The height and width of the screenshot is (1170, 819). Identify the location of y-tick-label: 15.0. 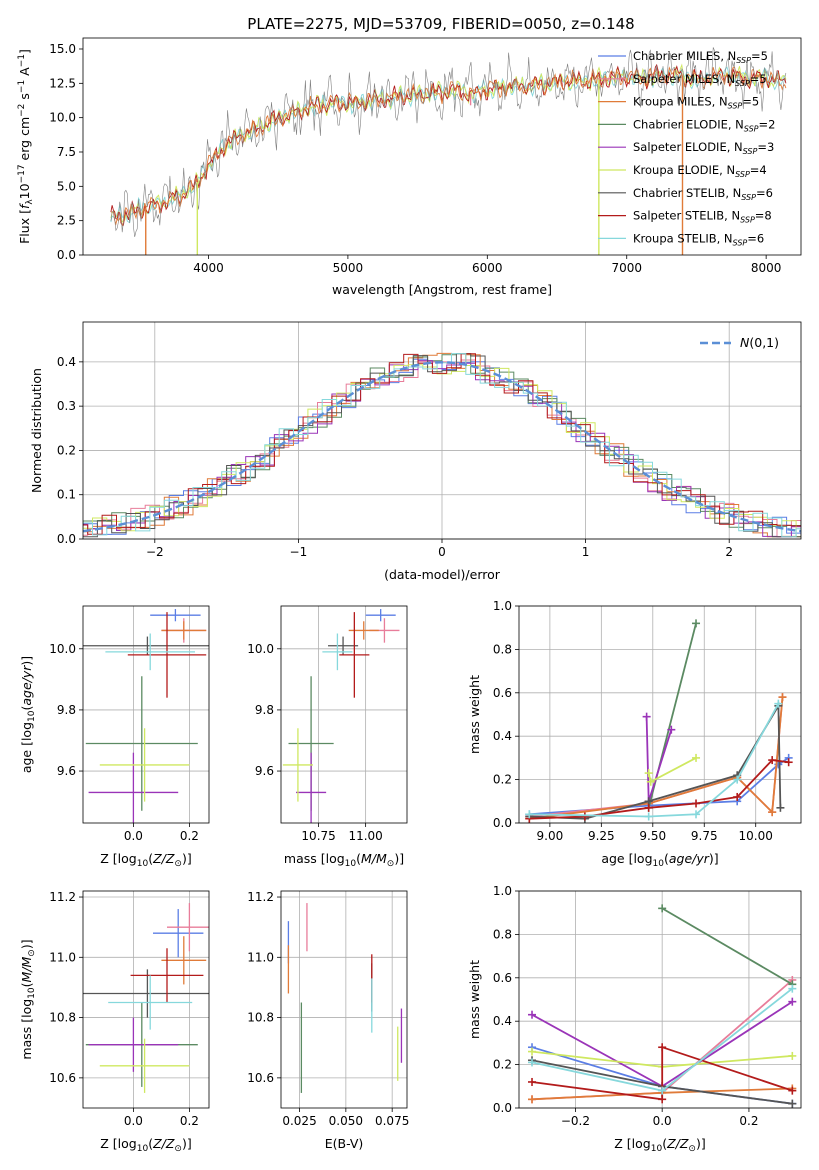
(62, 49).